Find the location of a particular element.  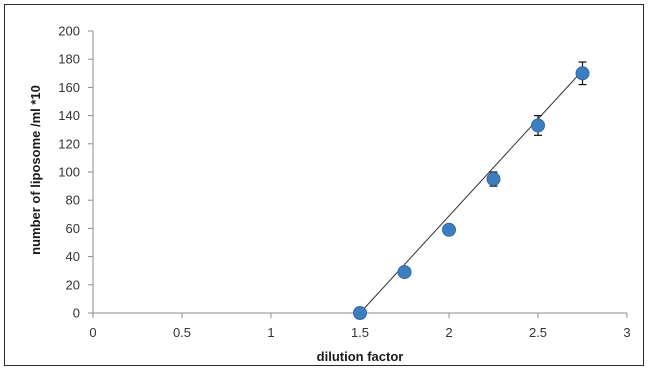

y-axis-title: number of liposome /ml *10 is located at coordinates (35, 170).